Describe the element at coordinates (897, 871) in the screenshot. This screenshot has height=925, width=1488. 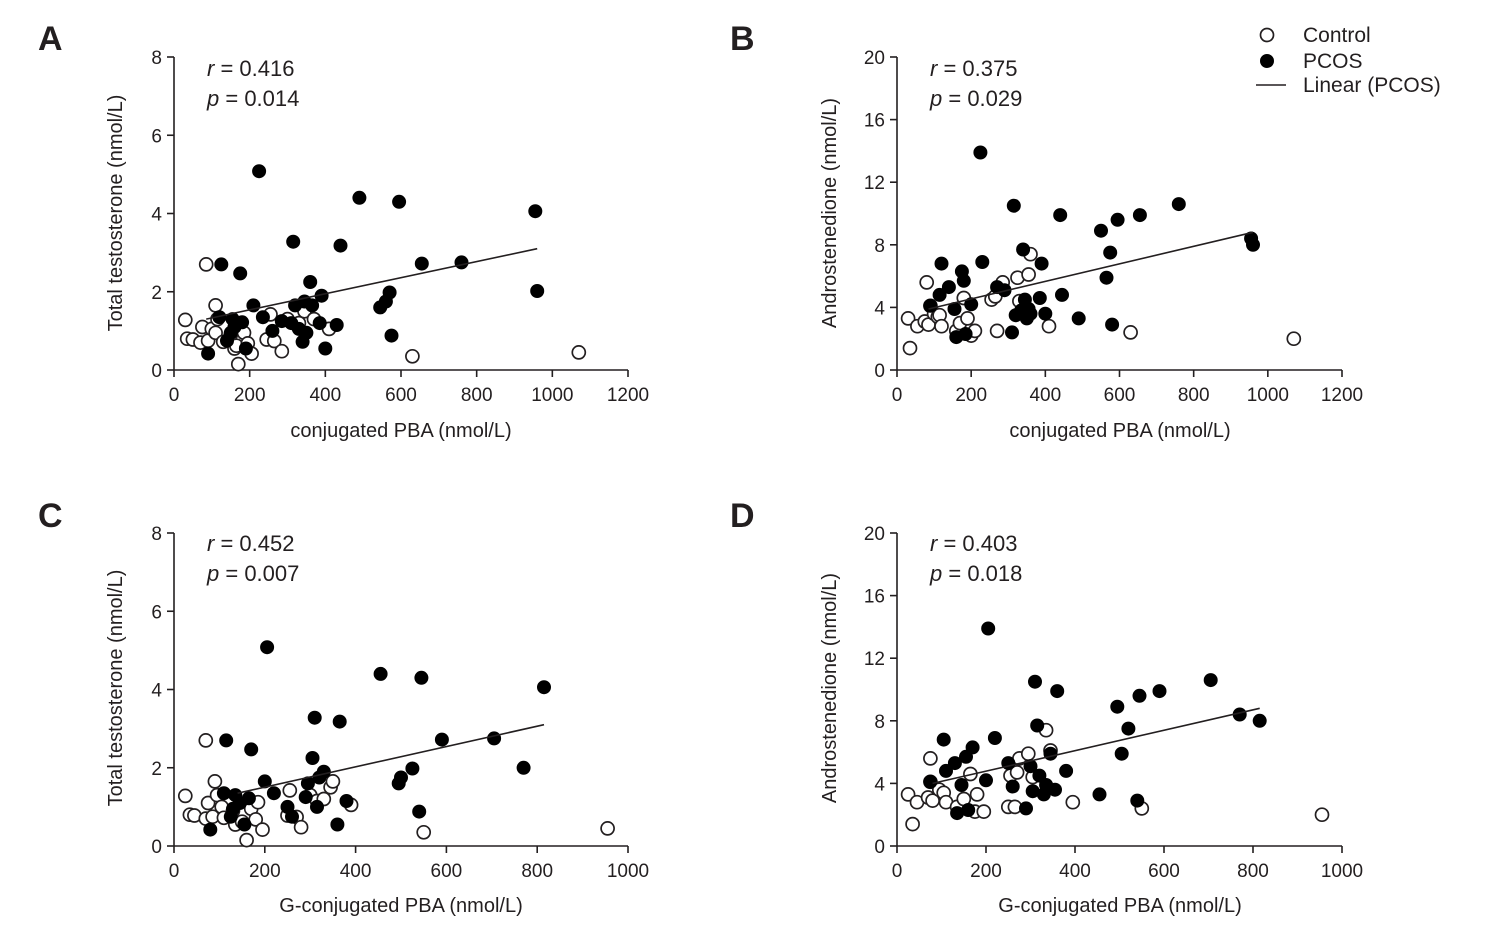
I see `x-tick-label-d: 0` at that location.